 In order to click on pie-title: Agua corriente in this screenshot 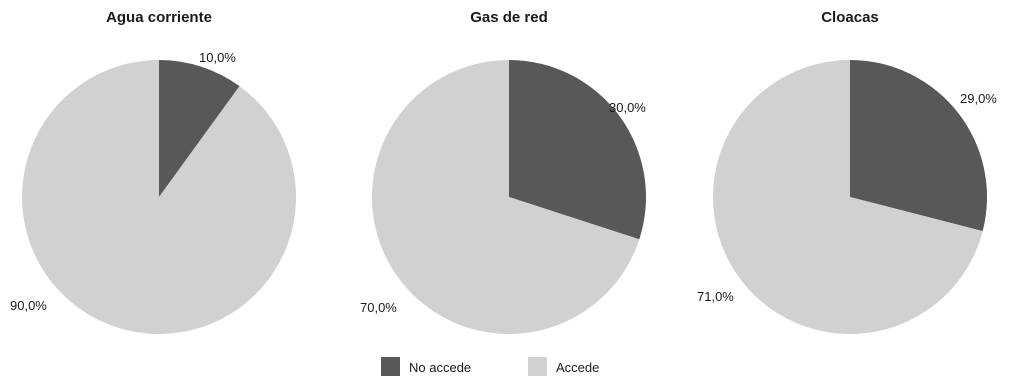, I will do `click(159, 17)`.